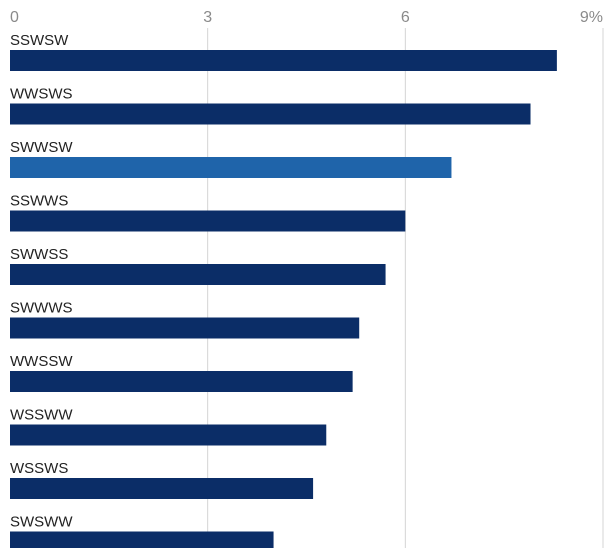 This screenshot has height=548, width=609. Describe the element at coordinates (39, 201) in the screenshot. I see `category-label: SSWWS` at that location.